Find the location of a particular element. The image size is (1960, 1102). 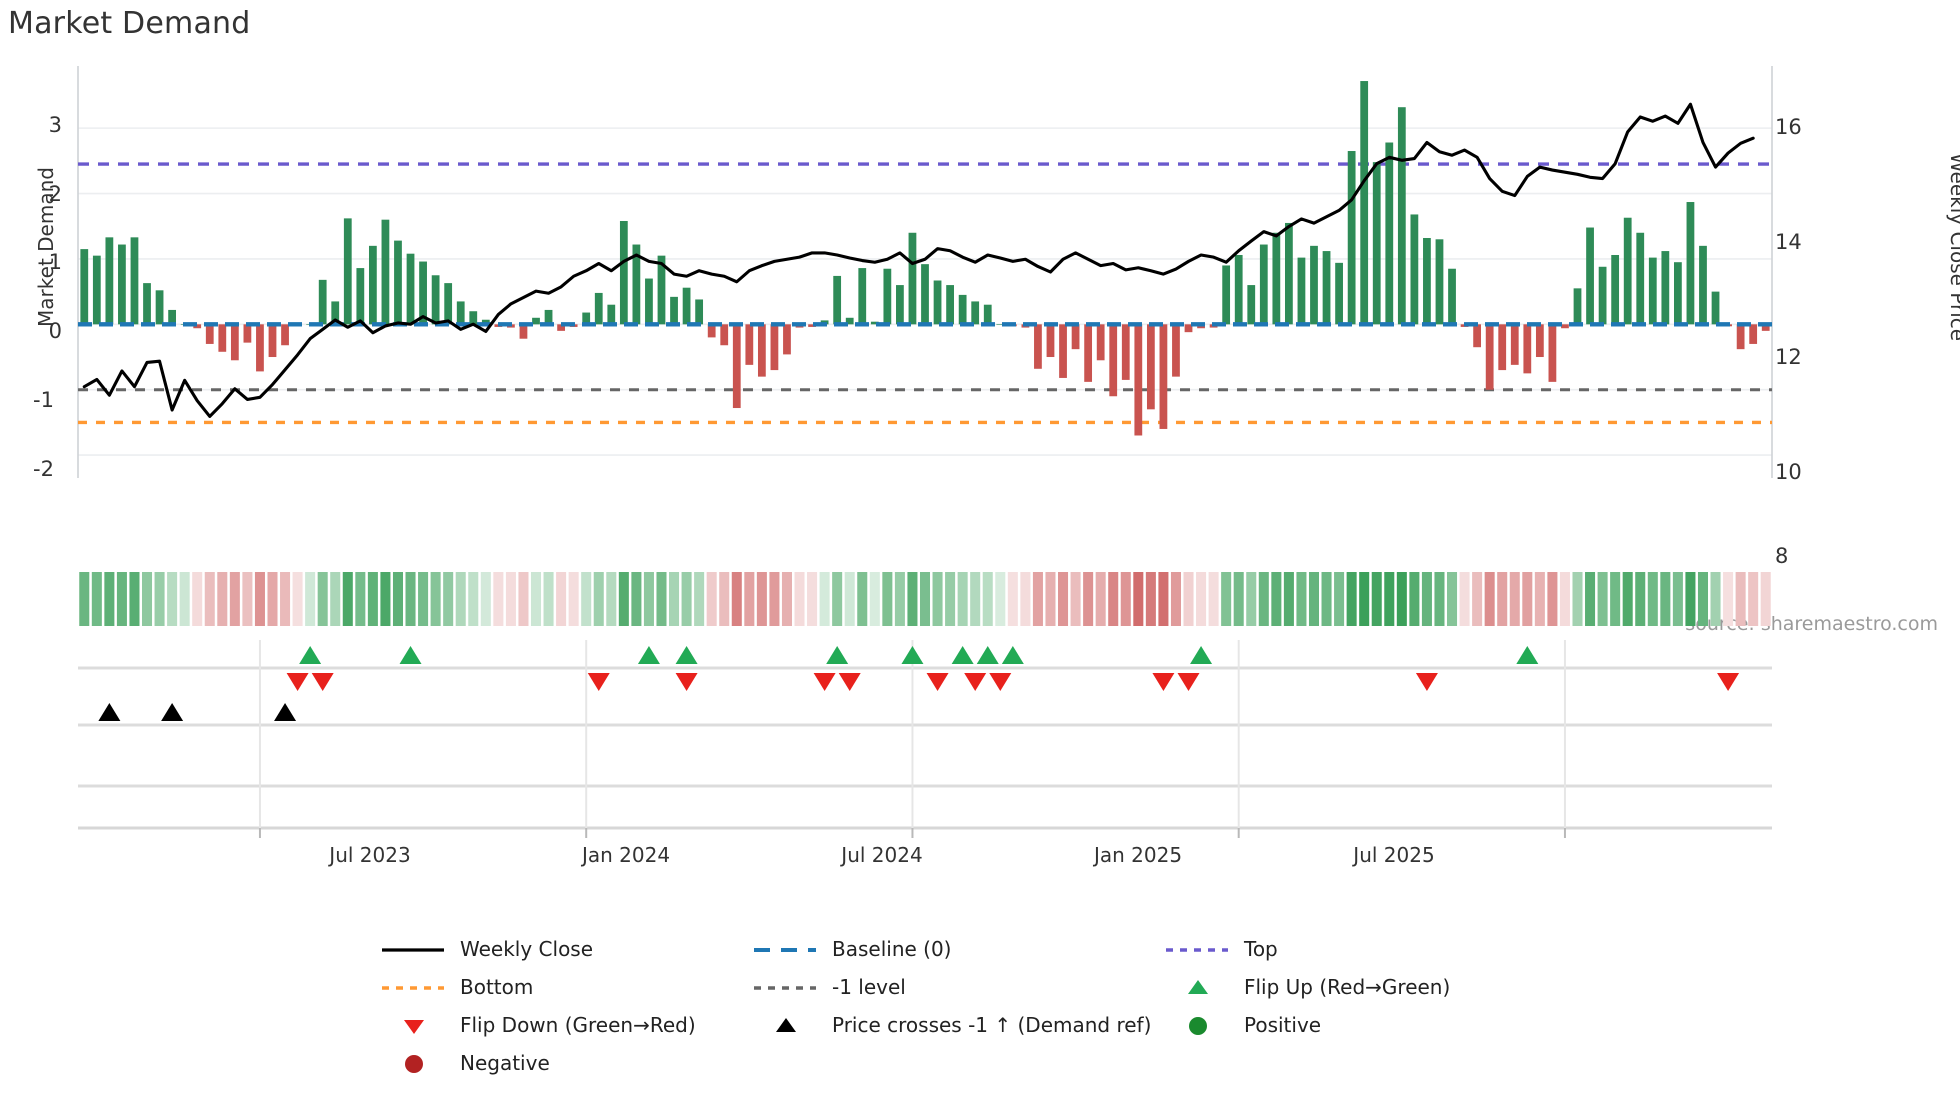

x-tick-4: Jul 2025 is located at coordinates (1394, 855).